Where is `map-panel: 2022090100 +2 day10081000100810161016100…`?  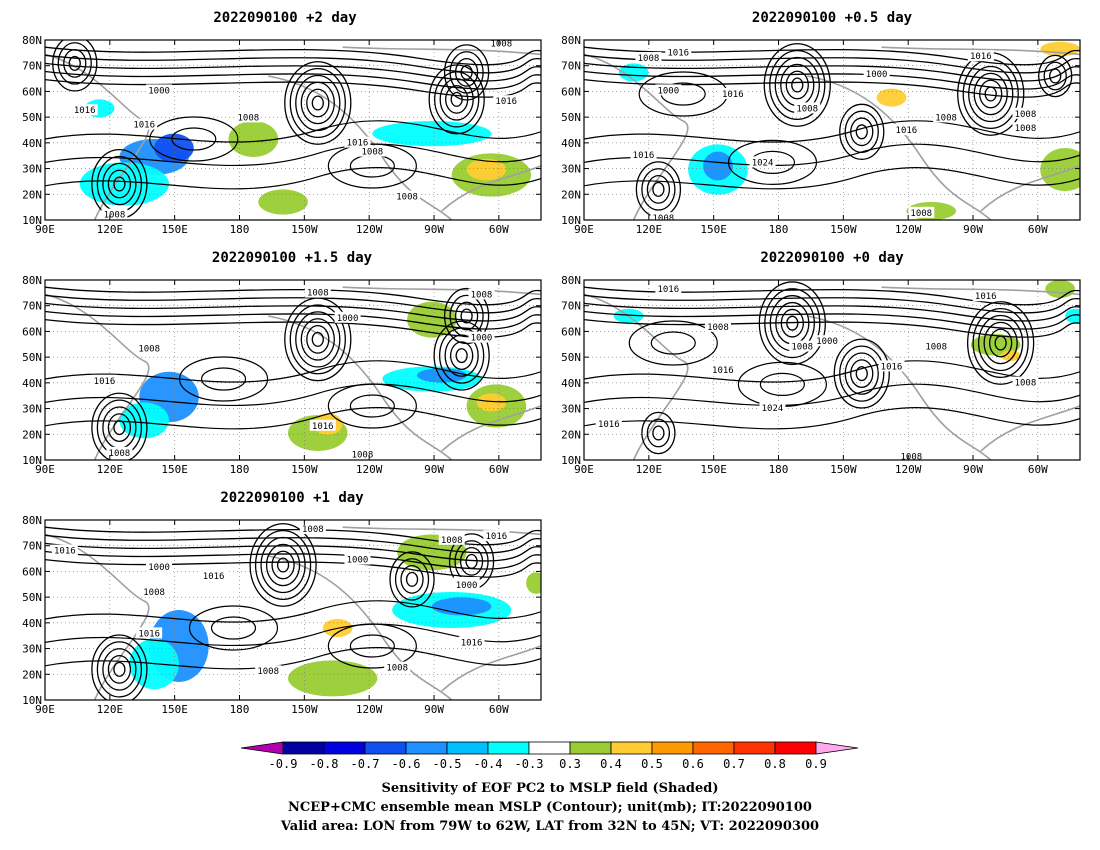 map-panel: 2022090100 +2 day10081000100810161016100… is located at coordinates (282, 123).